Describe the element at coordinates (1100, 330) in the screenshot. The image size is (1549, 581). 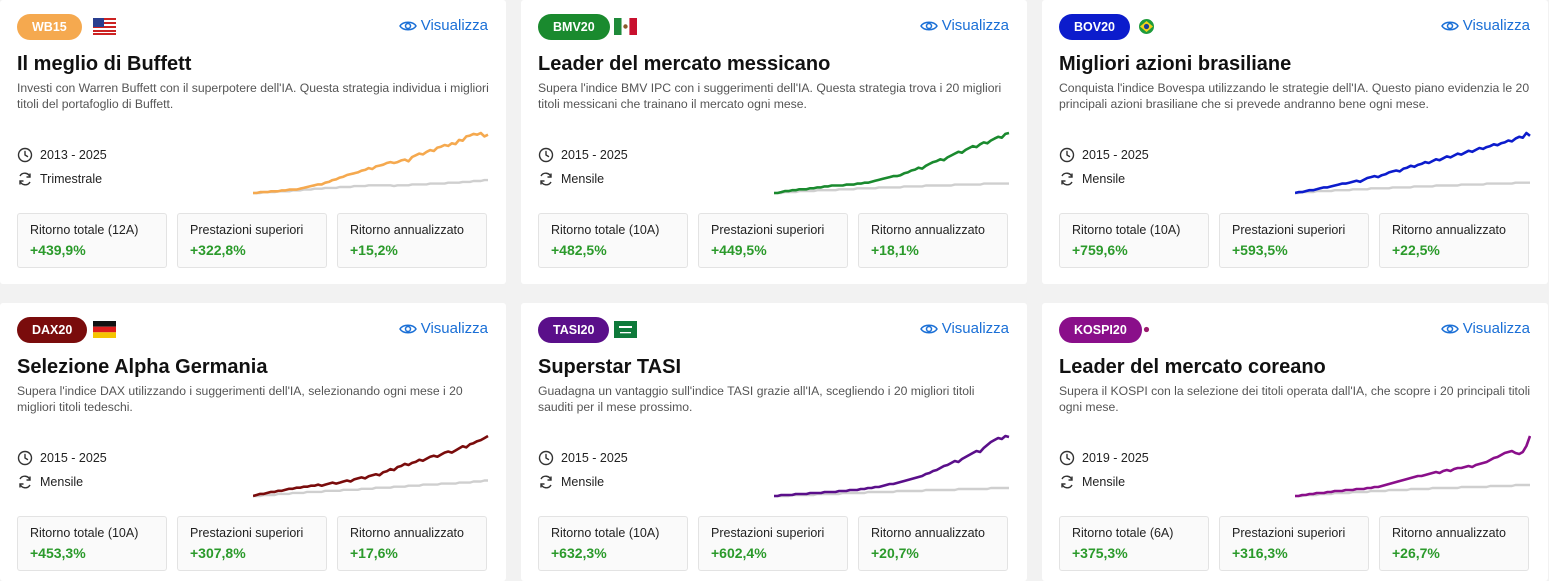
I see `strategy-badge: KOSPI20` at that location.